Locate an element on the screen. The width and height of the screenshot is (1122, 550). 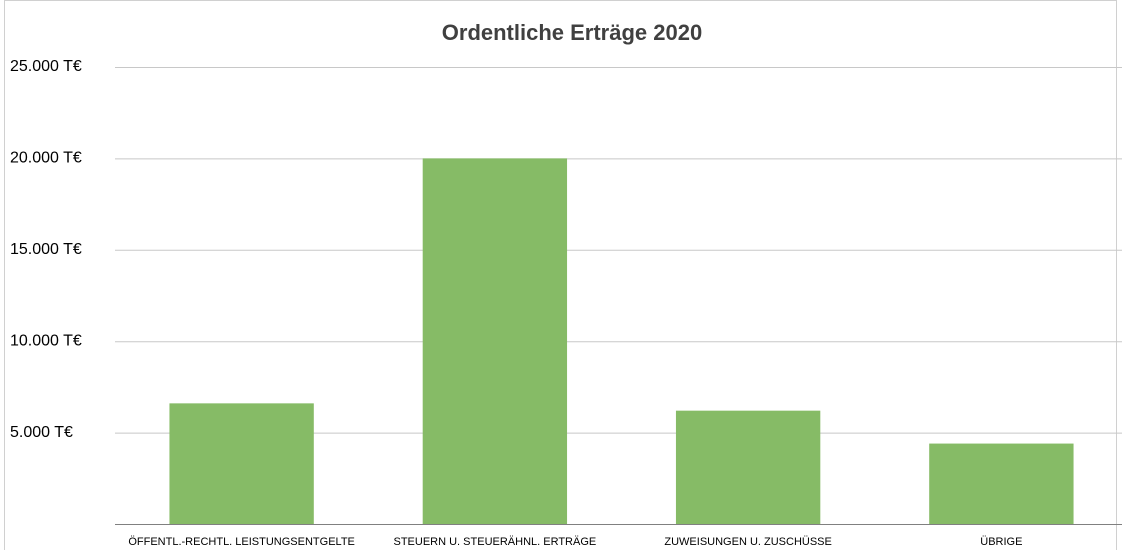
y-tick-label: 15.000 T€ is located at coordinates (46, 249).